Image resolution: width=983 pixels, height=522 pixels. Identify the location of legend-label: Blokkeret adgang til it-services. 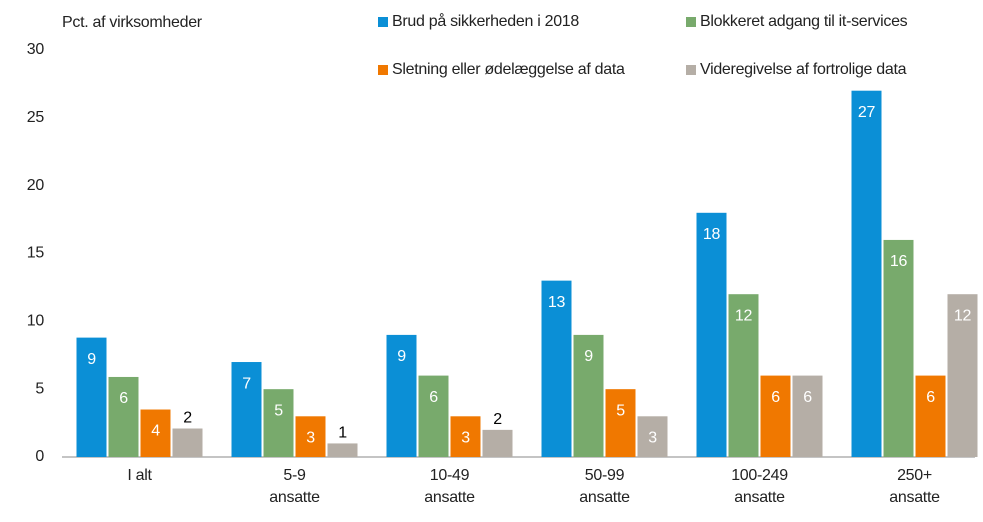
(804, 21).